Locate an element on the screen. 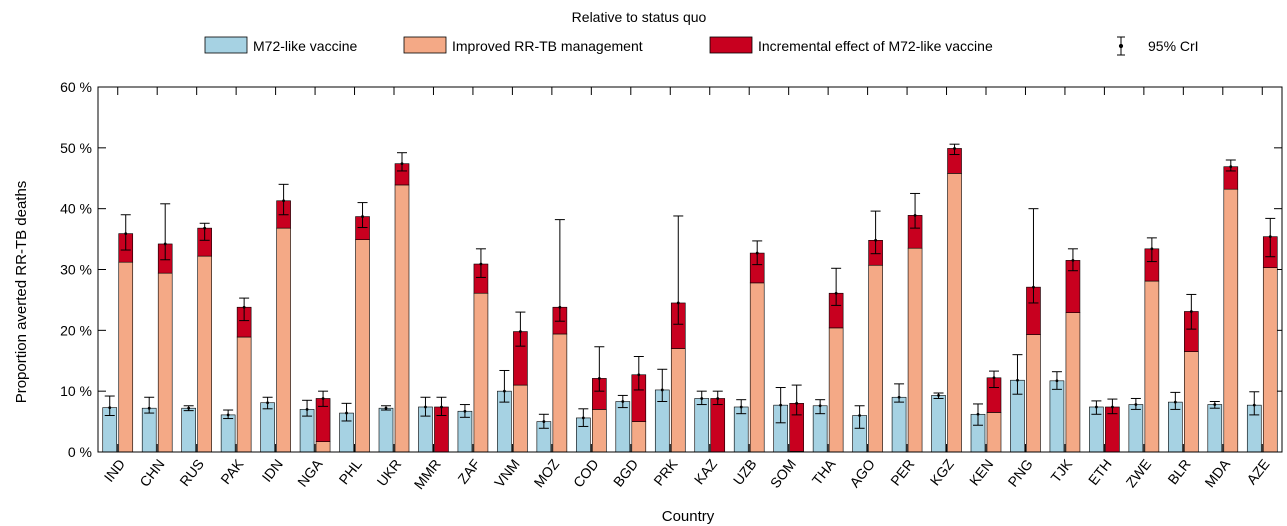  x-tick-label: PER is located at coordinates (902, 472).